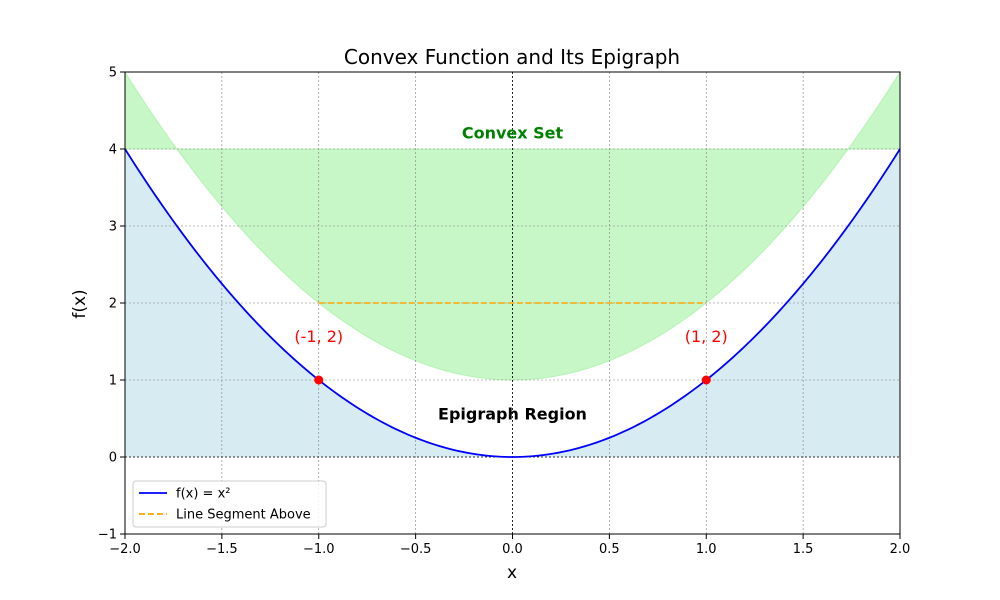 The height and width of the screenshot is (600, 1000). Describe the element at coordinates (609, 549) in the screenshot. I see `x-tick-label: 0.5` at that location.